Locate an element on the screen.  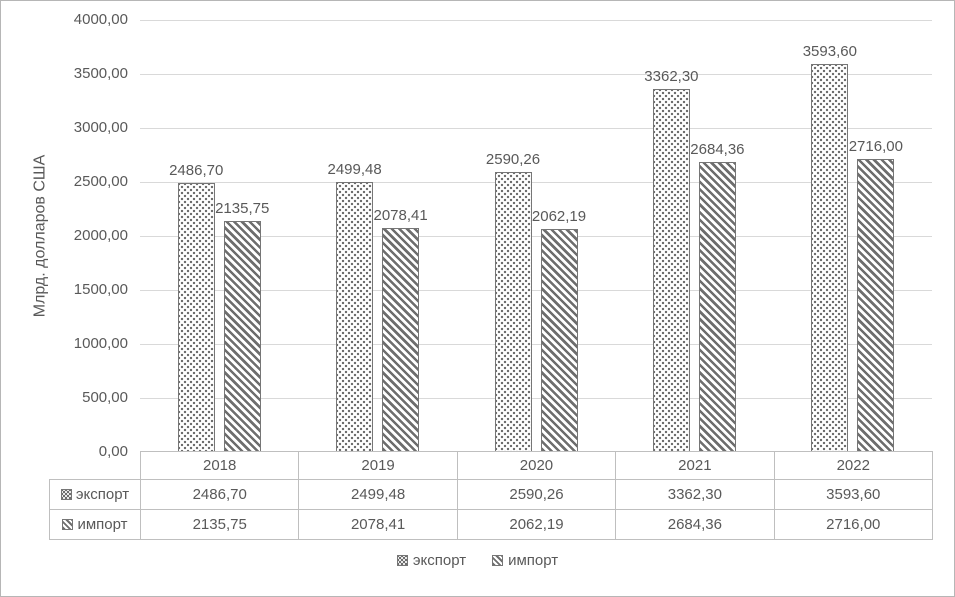
y-axis-tick-label: 3500,00 is located at coordinates (100, 73).